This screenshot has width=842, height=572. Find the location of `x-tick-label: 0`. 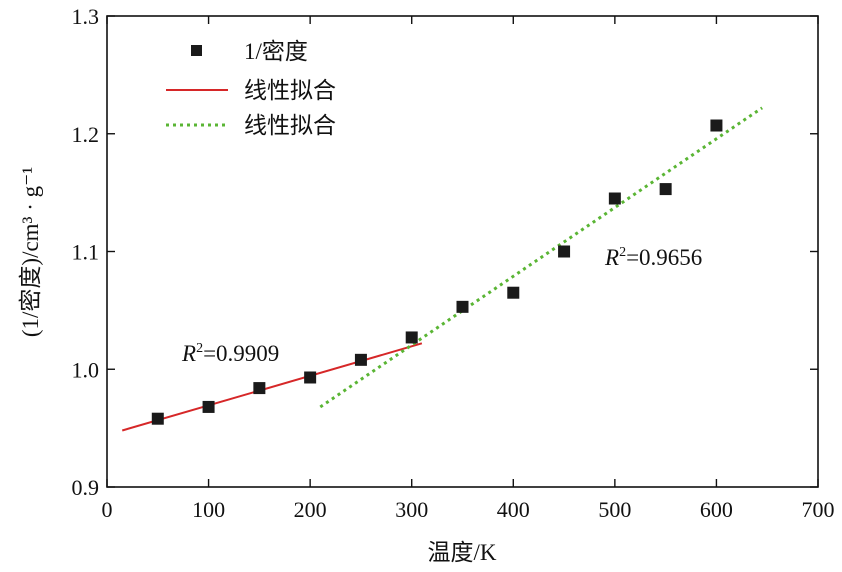

x-tick-label: 0 is located at coordinates (107, 509).